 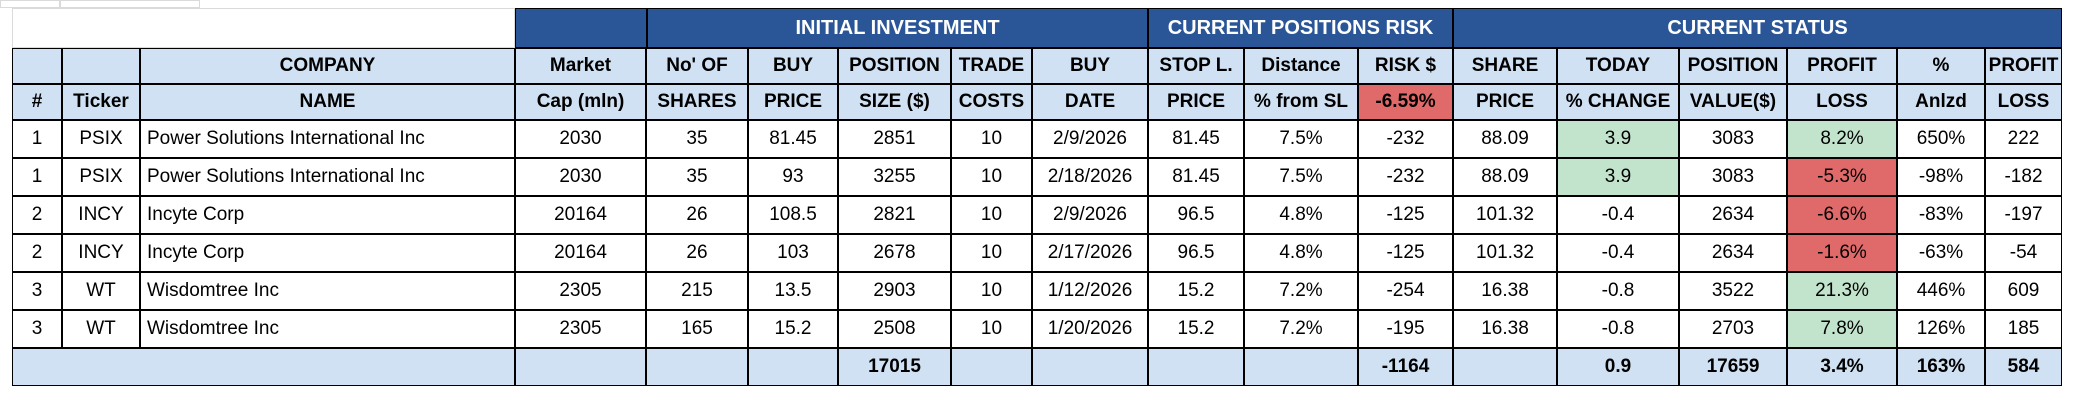 I want to click on table-cell-buy-price: 108.5, so click(x=793, y=215).